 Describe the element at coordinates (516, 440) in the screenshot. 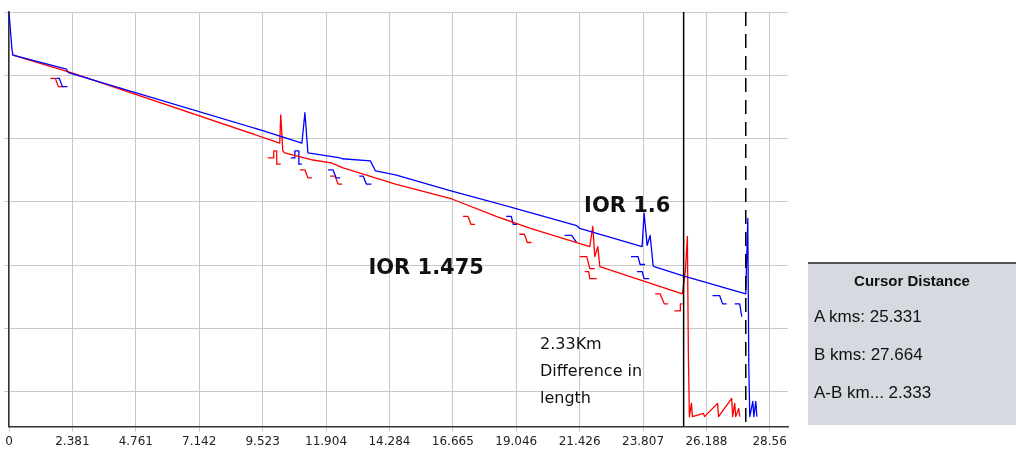

I see `x-tick-label: 19.046` at that location.